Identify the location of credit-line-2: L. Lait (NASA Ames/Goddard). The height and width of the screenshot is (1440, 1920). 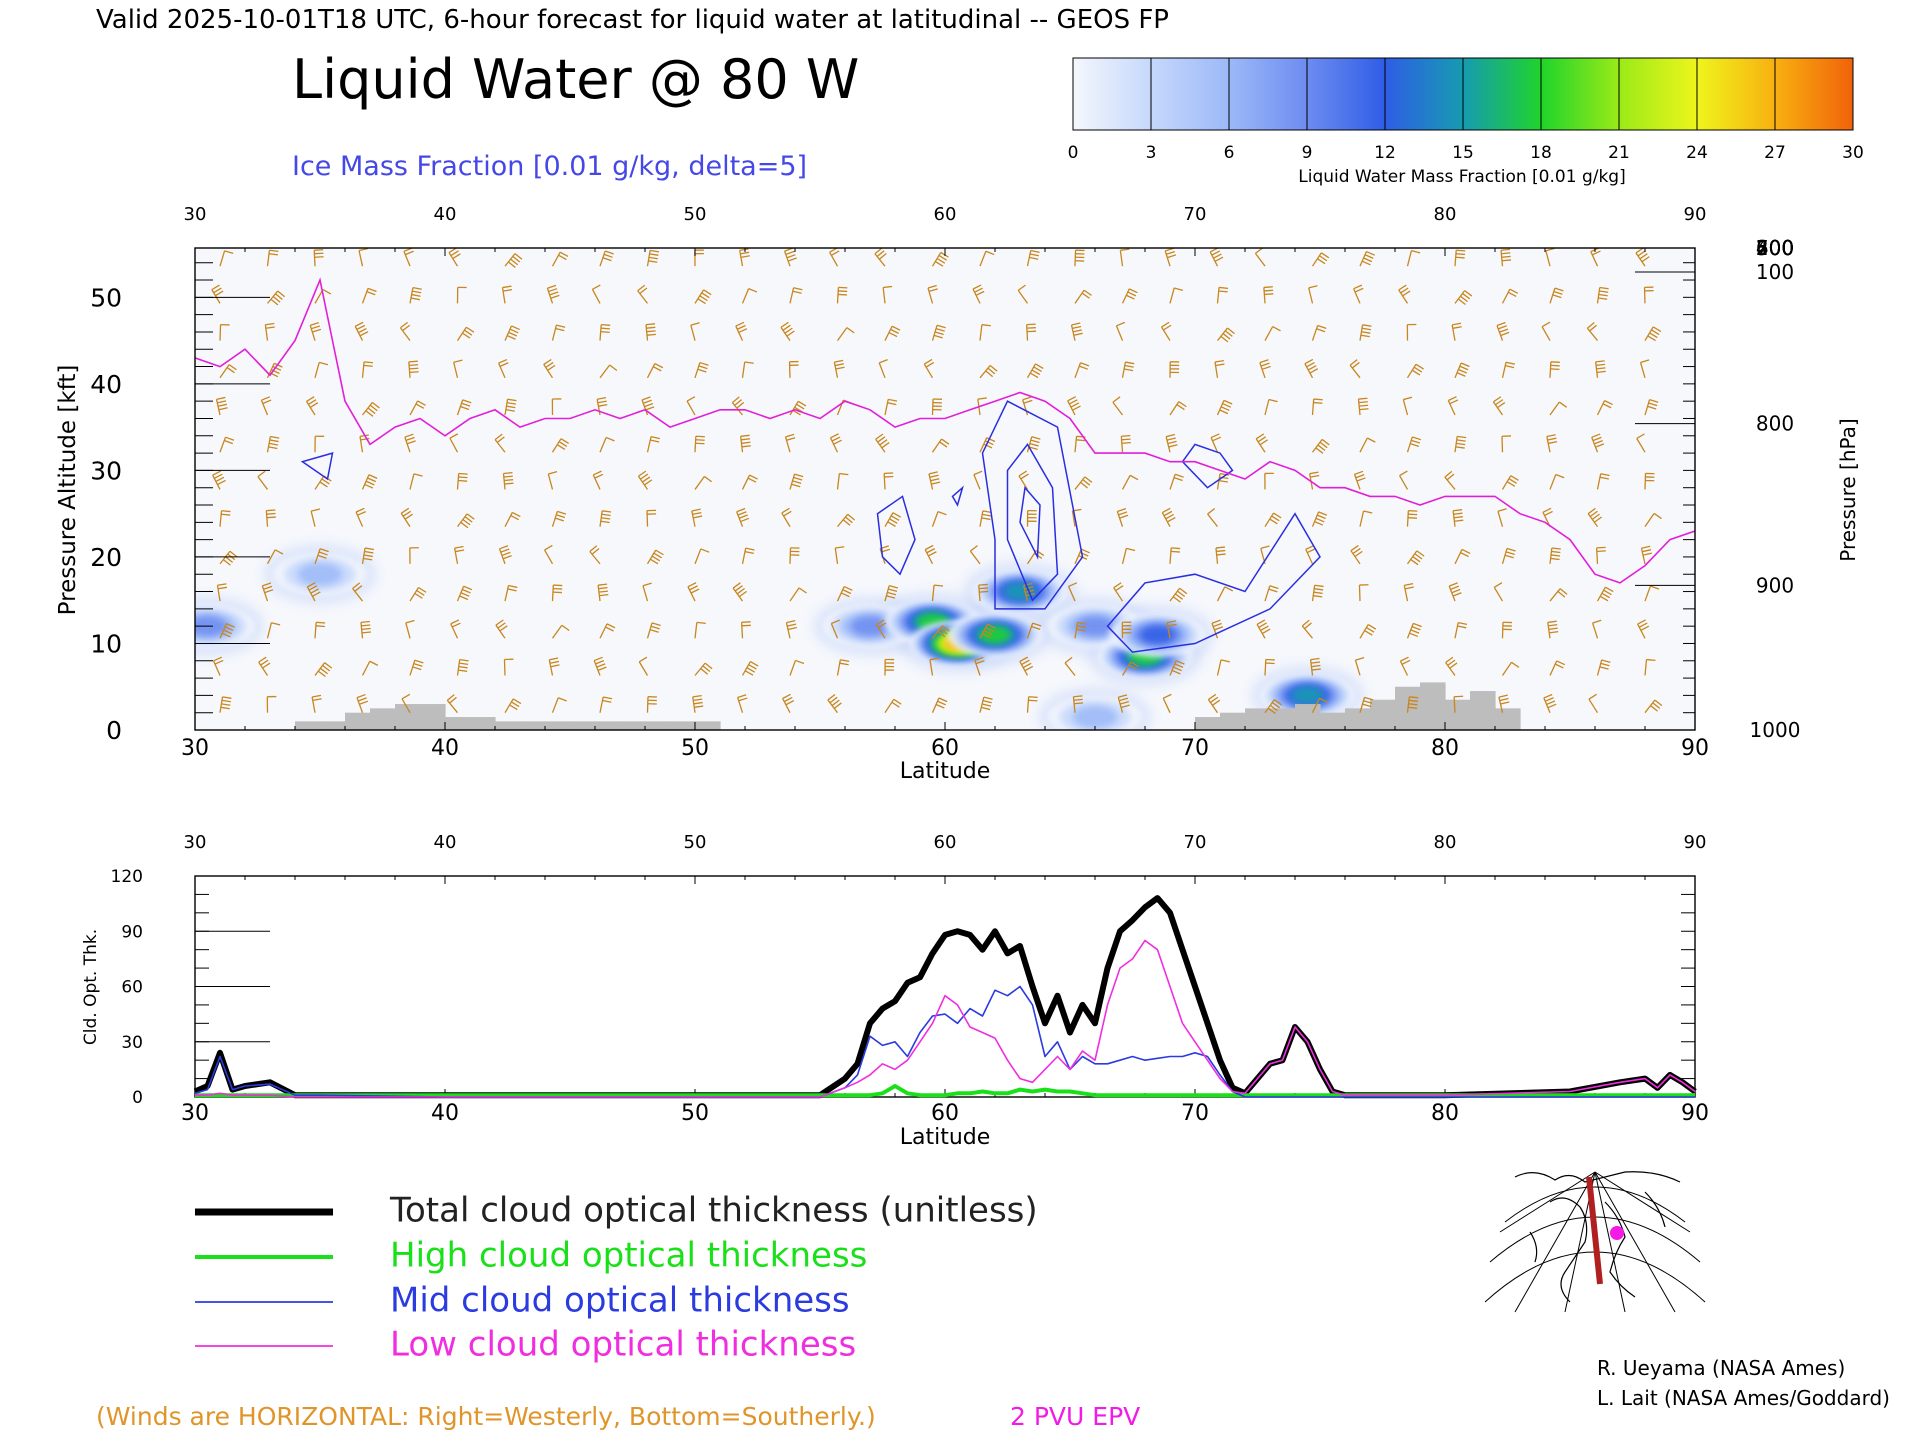
(1743, 1398).